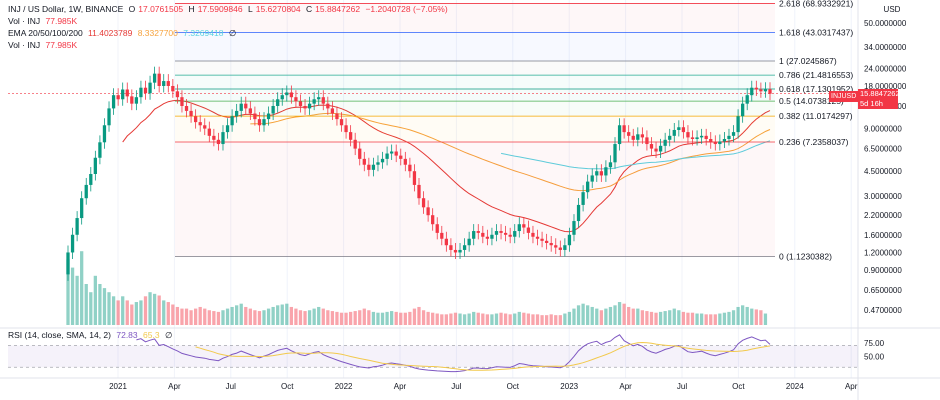 The width and height of the screenshot is (940, 400). Describe the element at coordinates (191, 9) in the screenshot. I see `high-label: H` at that location.